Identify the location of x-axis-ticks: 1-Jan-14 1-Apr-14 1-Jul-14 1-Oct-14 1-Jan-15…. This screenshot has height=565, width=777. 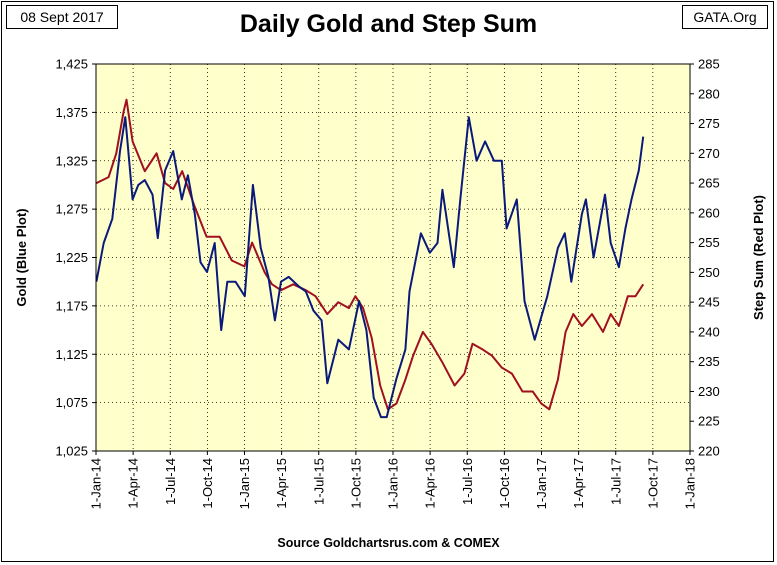
(393, 480).